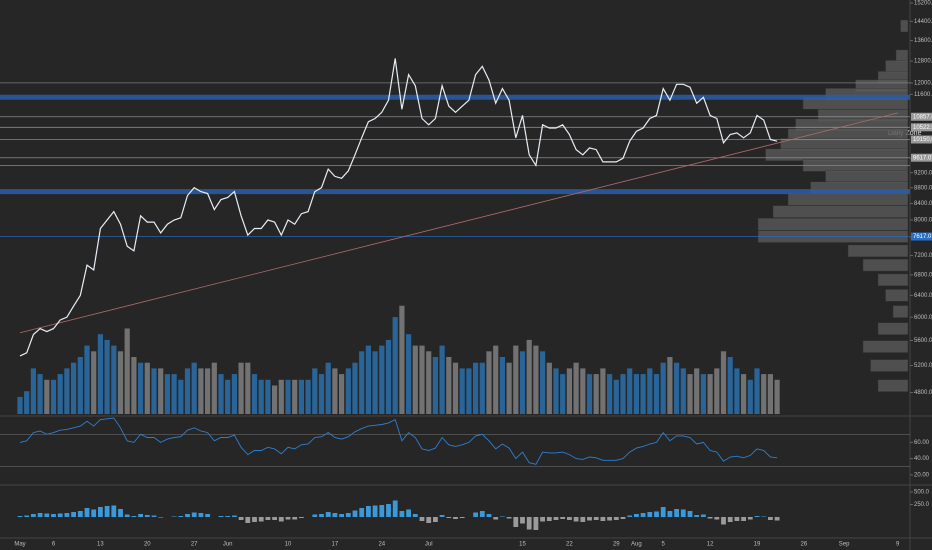 Image resolution: width=932 pixels, height=550 pixels. Describe the element at coordinates (923, 4) in the screenshot. I see `y-tick-label: 15200.0` at that location.